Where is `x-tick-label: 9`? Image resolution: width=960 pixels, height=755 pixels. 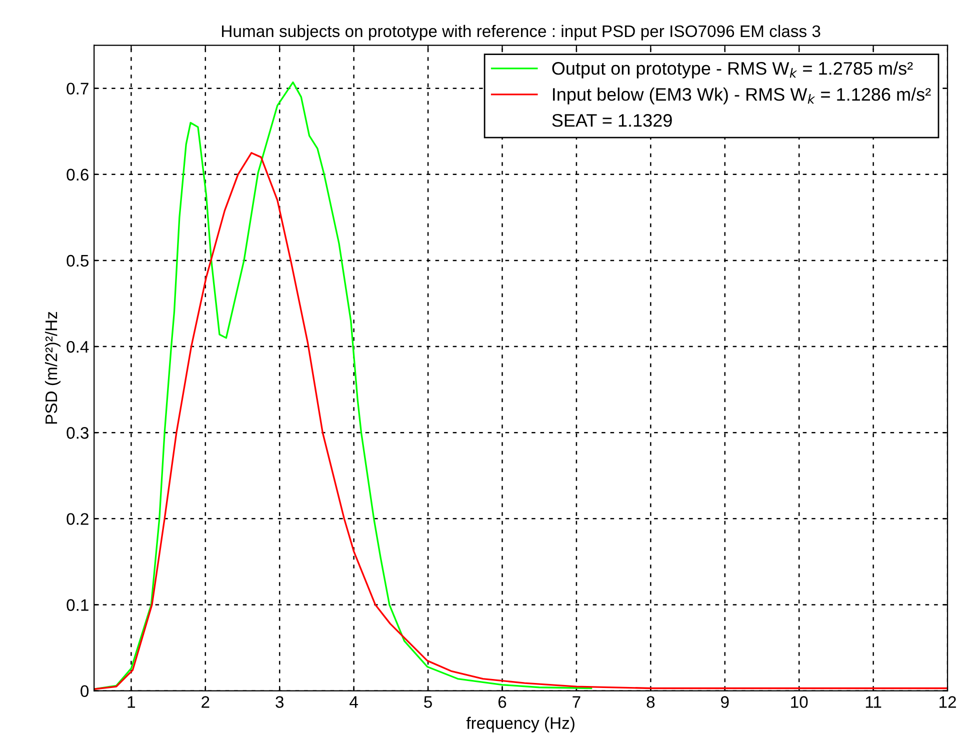
x-tick-label: 9 is located at coordinates (725, 702).